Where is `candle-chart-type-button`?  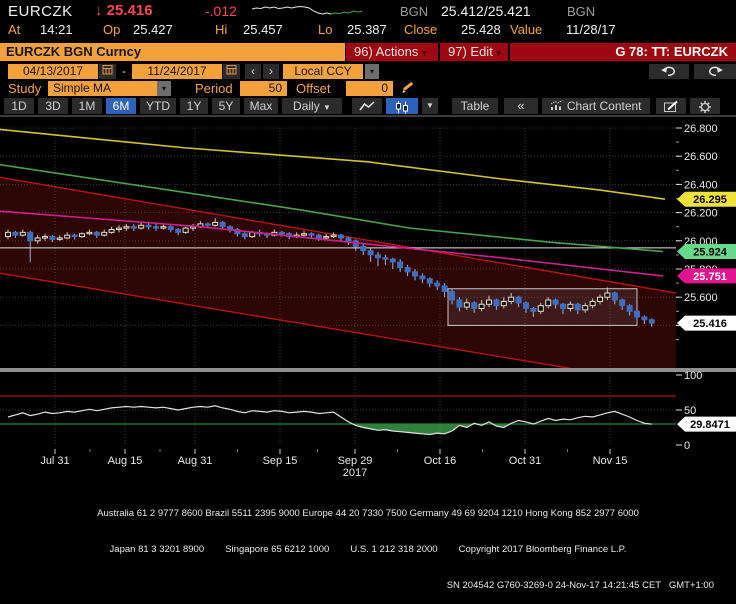
candle-chart-type-button is located at coordinates (402, 106).